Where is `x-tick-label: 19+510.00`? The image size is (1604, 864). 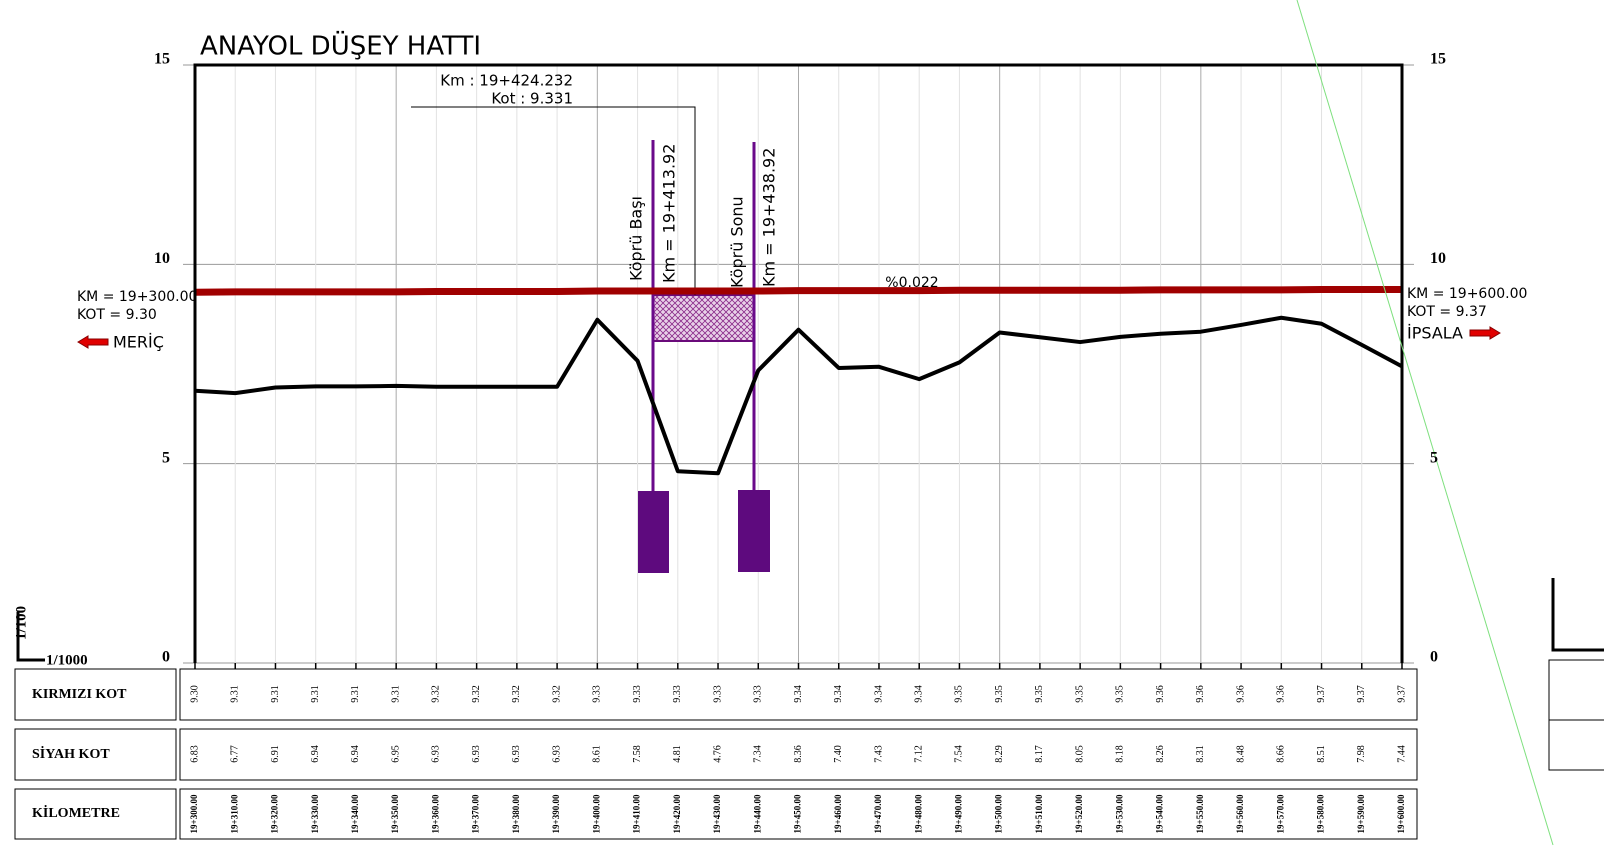
x-tick-label: 19+510.00 is located at coordinates (1039, 813).